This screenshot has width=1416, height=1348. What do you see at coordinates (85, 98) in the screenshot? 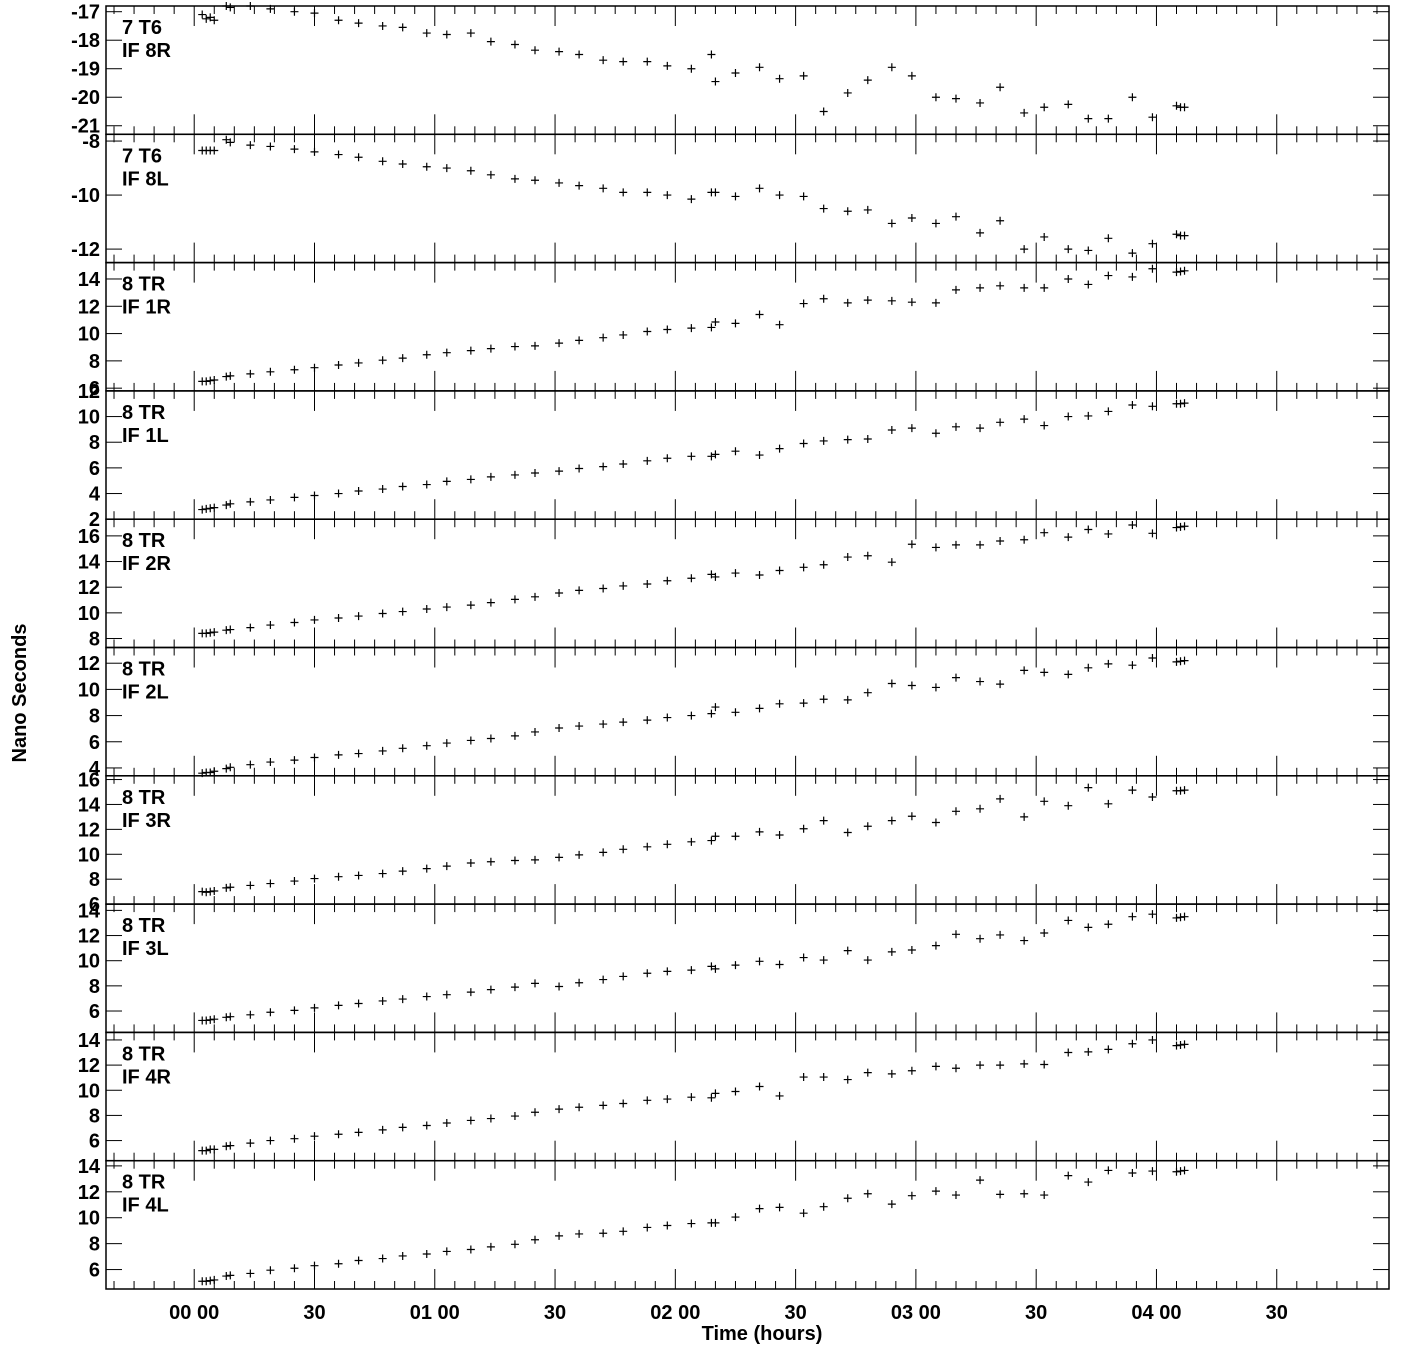
I see `y-tick-label: -20` at bounding box center [85, 98].